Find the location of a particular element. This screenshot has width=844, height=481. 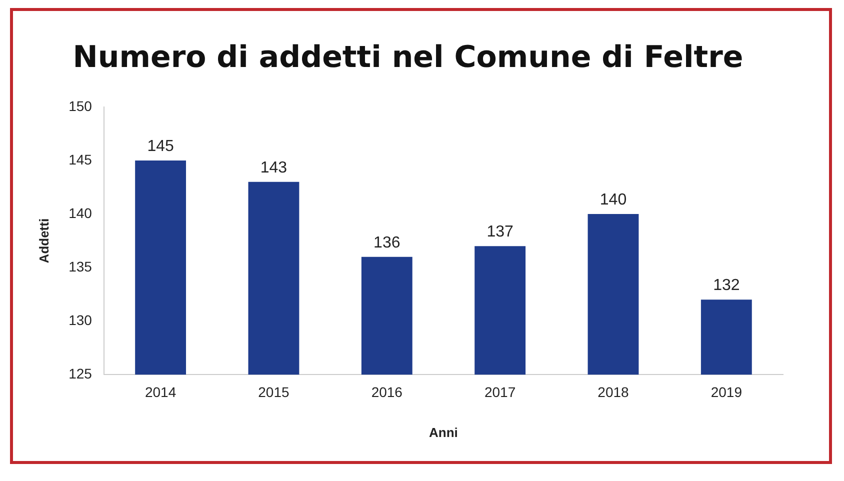

x-tick-label: 2016 is located at coordinates (387, 392).